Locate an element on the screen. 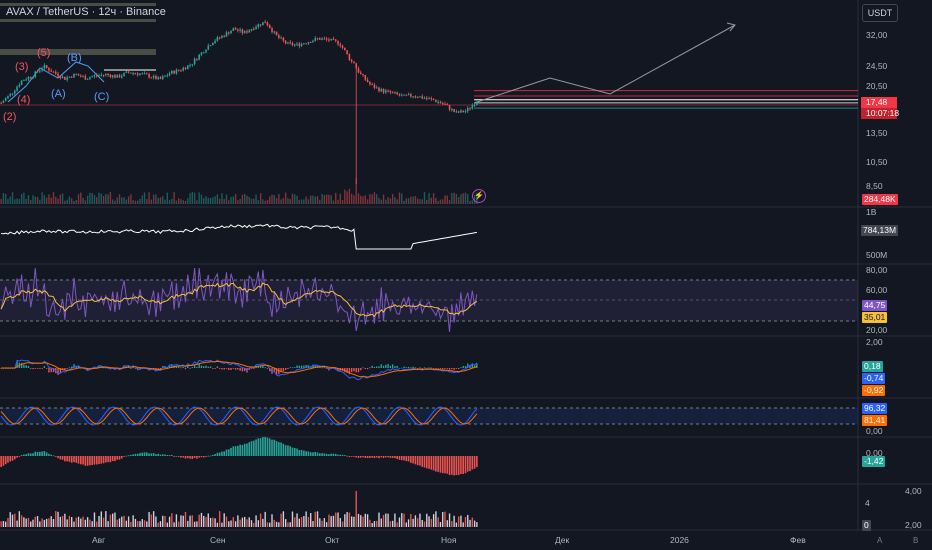 The width and height of the screenshot is (932, 550). symbol-title: AVAX / TetherUS · 12ч · Binance is located at coordinates (86, 12).